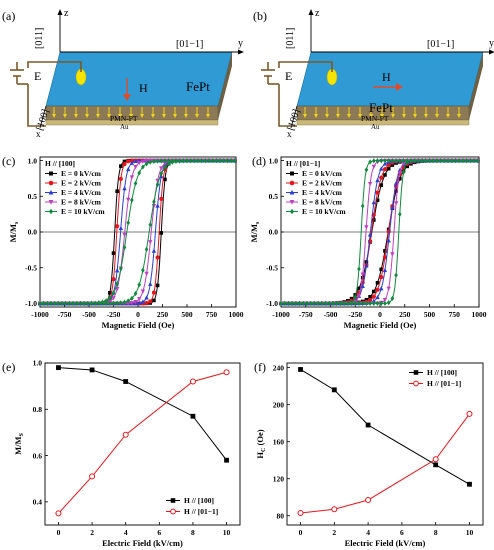 This screenshot has height=550, width=494. I want to click on x-tick-label: -500, so click(89, 314).